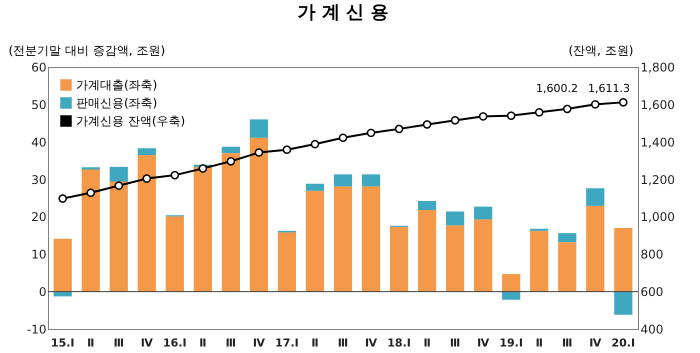 Image resolution: width=700 pixels, height=353 pixels. Describe the element at coordinates (557, 88) in the screenshot. I see `annotation: 1,600.2` at that location.